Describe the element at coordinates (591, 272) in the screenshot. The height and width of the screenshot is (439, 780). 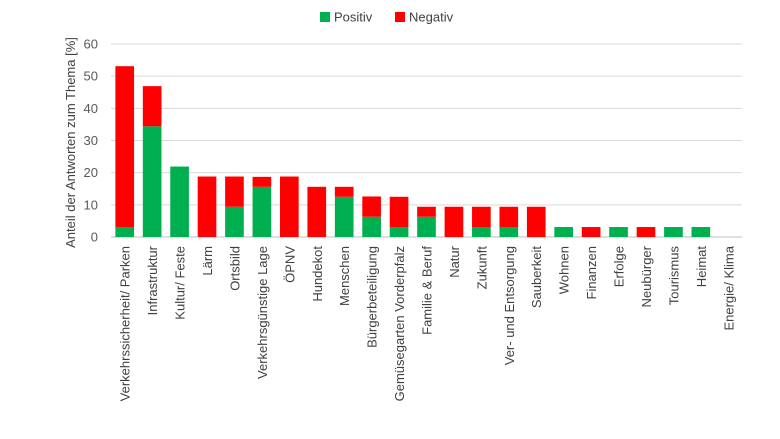
I see `x-category-label: Finanzen` at that location.